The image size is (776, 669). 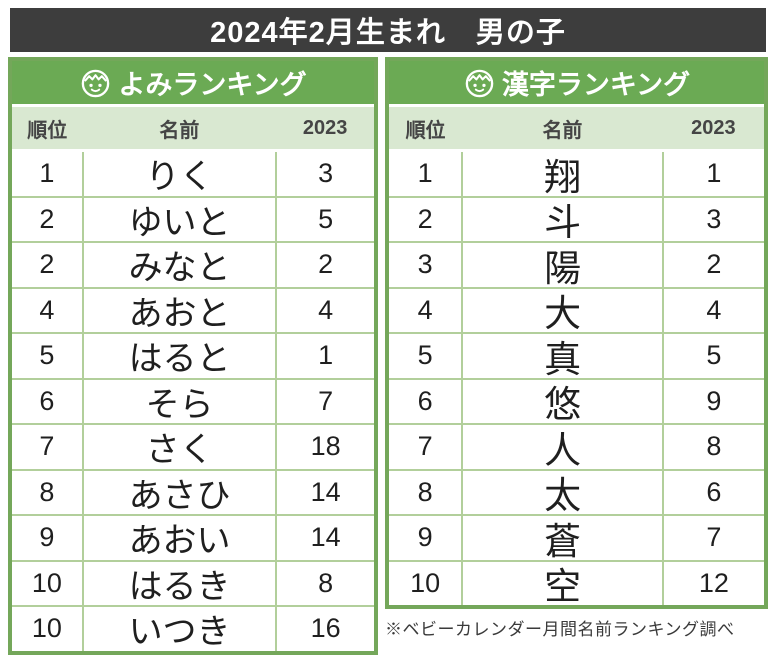 What do you see at coordinates (714, 400) in the screenshot?
I see `cell-prev: 9` at bounding box center [714, 400].